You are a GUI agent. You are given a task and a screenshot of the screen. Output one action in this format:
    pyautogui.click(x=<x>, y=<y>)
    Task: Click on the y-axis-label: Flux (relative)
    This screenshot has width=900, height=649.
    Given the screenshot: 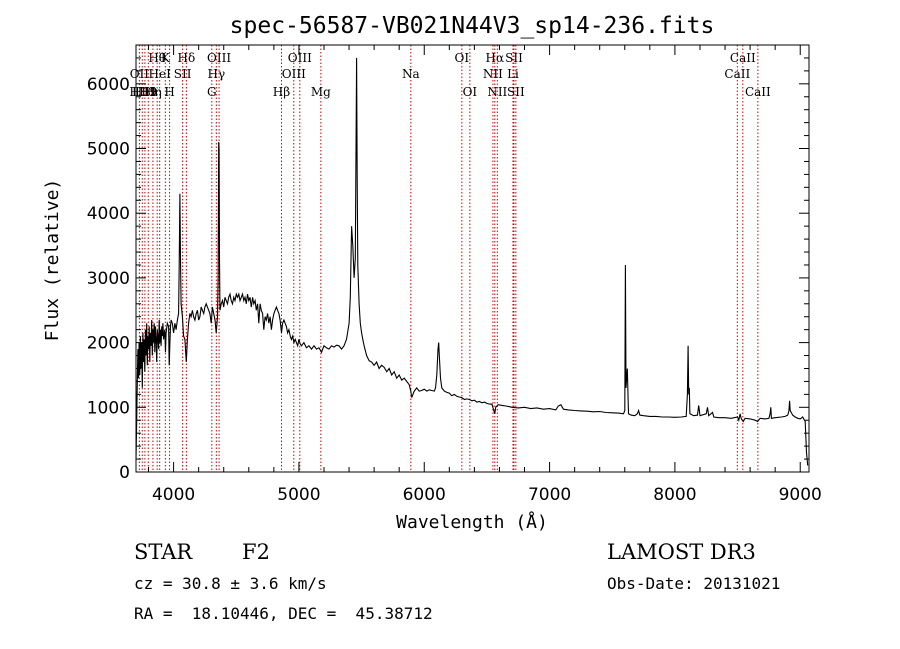 What is the action you would take?
    pyautogui.click(x=52, y=260)
    